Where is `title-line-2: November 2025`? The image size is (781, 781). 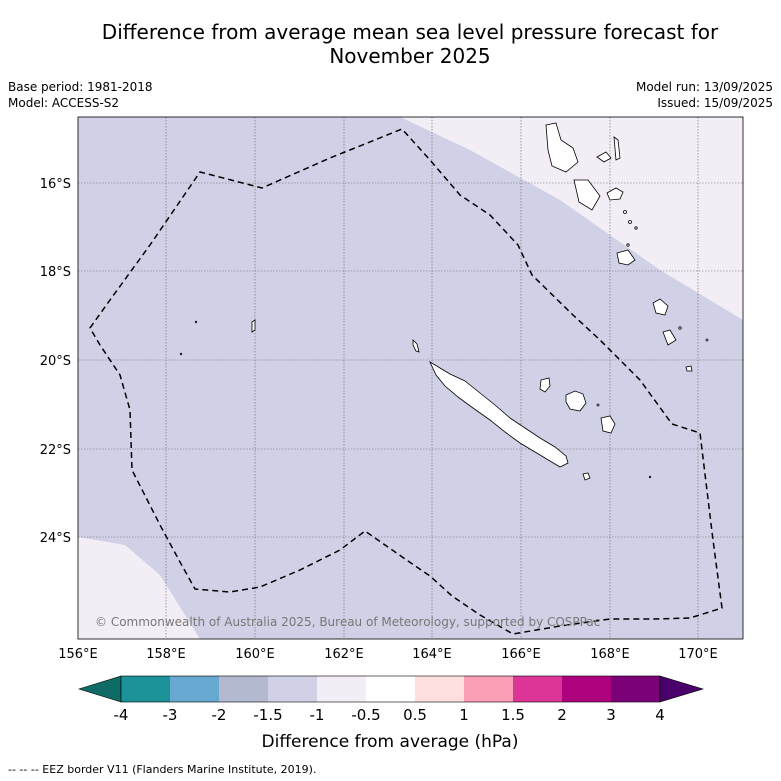 title-line-2: November 2025 is located at coordinates (410, 56).